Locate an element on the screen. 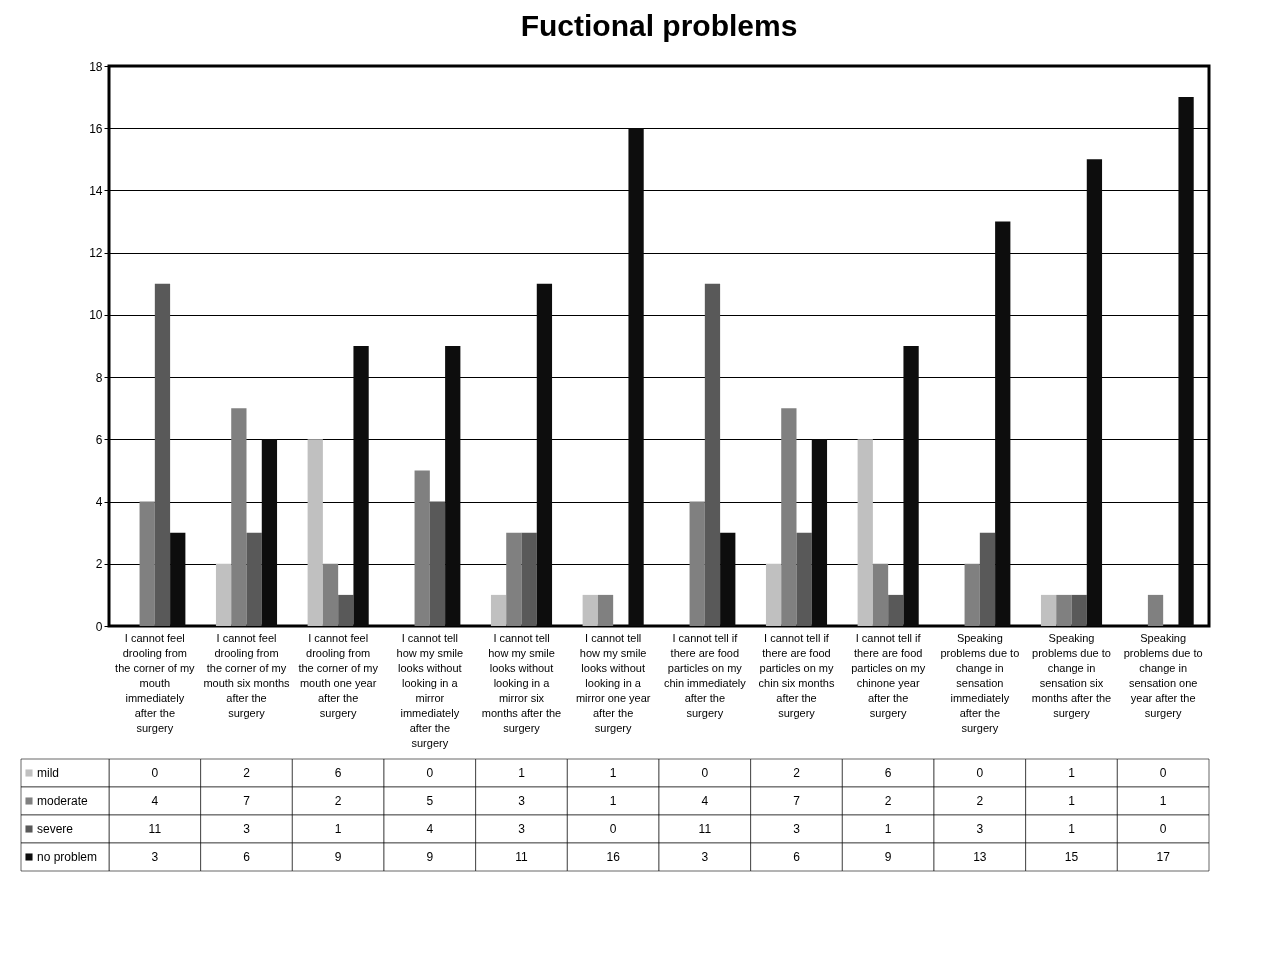 This screenshot has height=962, width=1284. x-tick-label: Speaking problems due to change in sensation one year after the surgery is located at coordinates (1163, 675).